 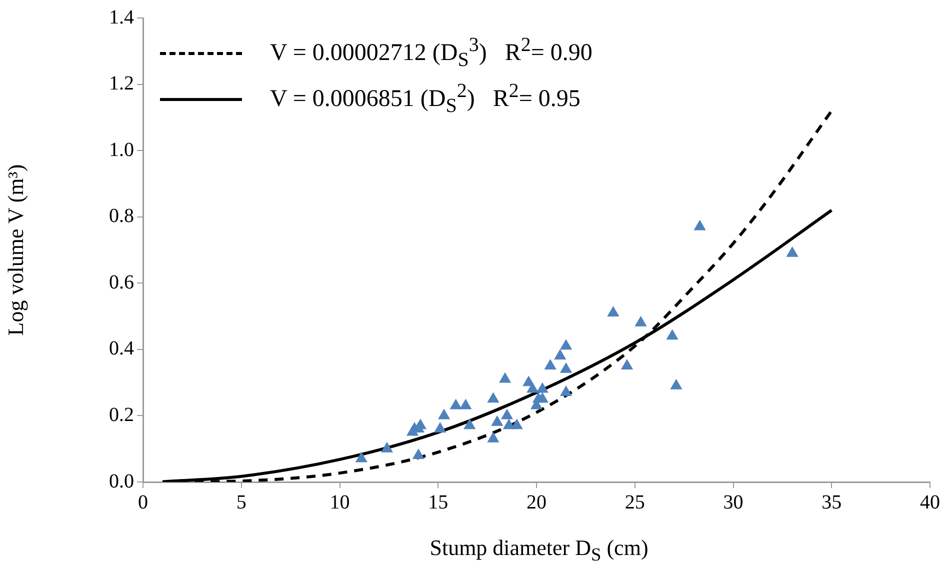 What do you see at coordinates (536, 502) in the screenshot?
I see `x-tick-label: 20` at bounding box center [536, 502].